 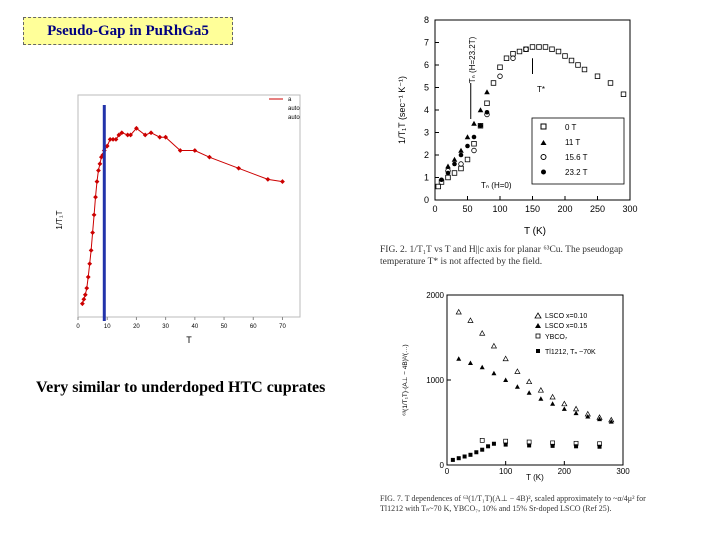 What do you see at coordinates (571, 127) in the screenshot?
I see `tr-legend-entry: 0 T` at bounding box center [571, 127].